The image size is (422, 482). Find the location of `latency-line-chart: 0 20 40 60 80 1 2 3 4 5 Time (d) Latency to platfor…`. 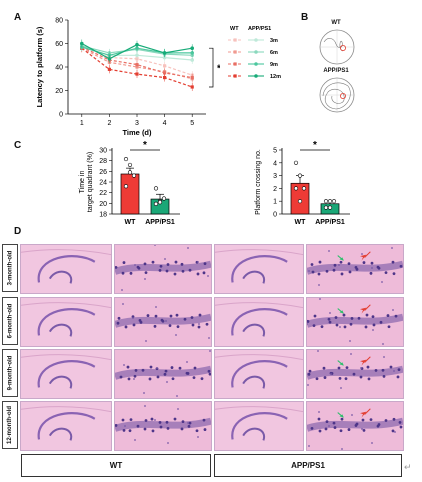

latency-line-chart: 0 20 40 60 80 1 2 3 4 5 Time (d) Latency to platfor… is located at coordinates (127, 78).